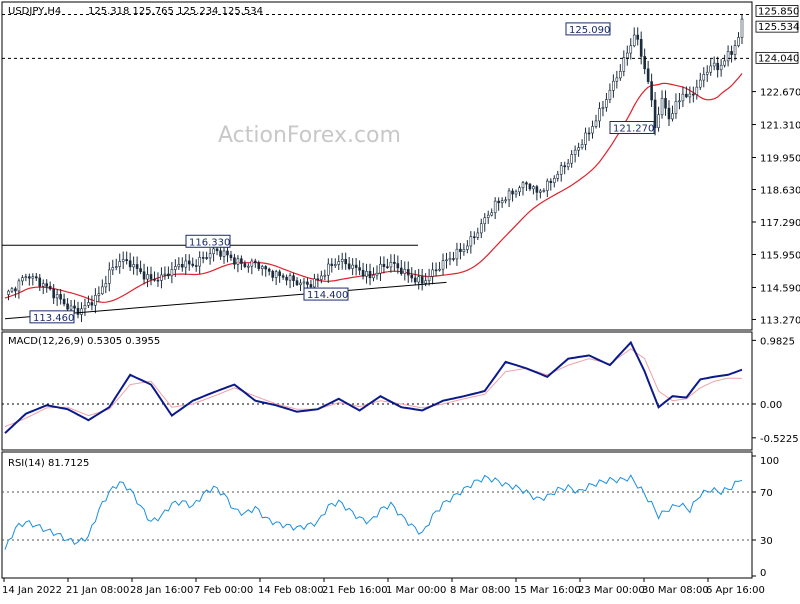 This screenshot has height=604, width=800. I want to click on macd-line, so click(373, 387).